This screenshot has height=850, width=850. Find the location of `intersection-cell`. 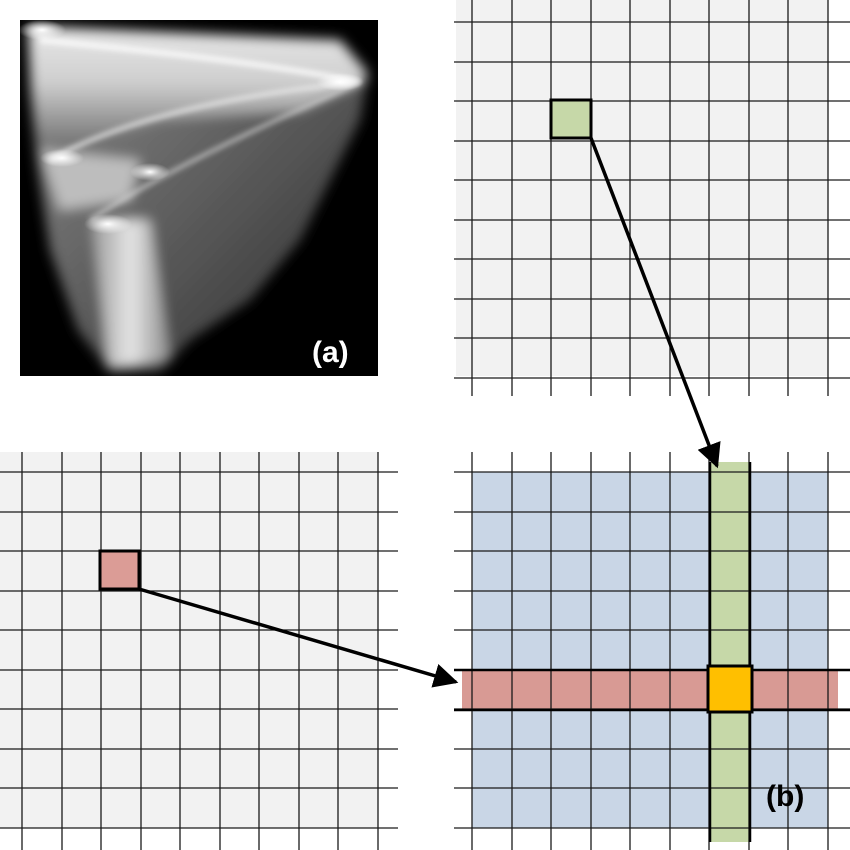

intersection-cell is located at coordinates (730, 689).